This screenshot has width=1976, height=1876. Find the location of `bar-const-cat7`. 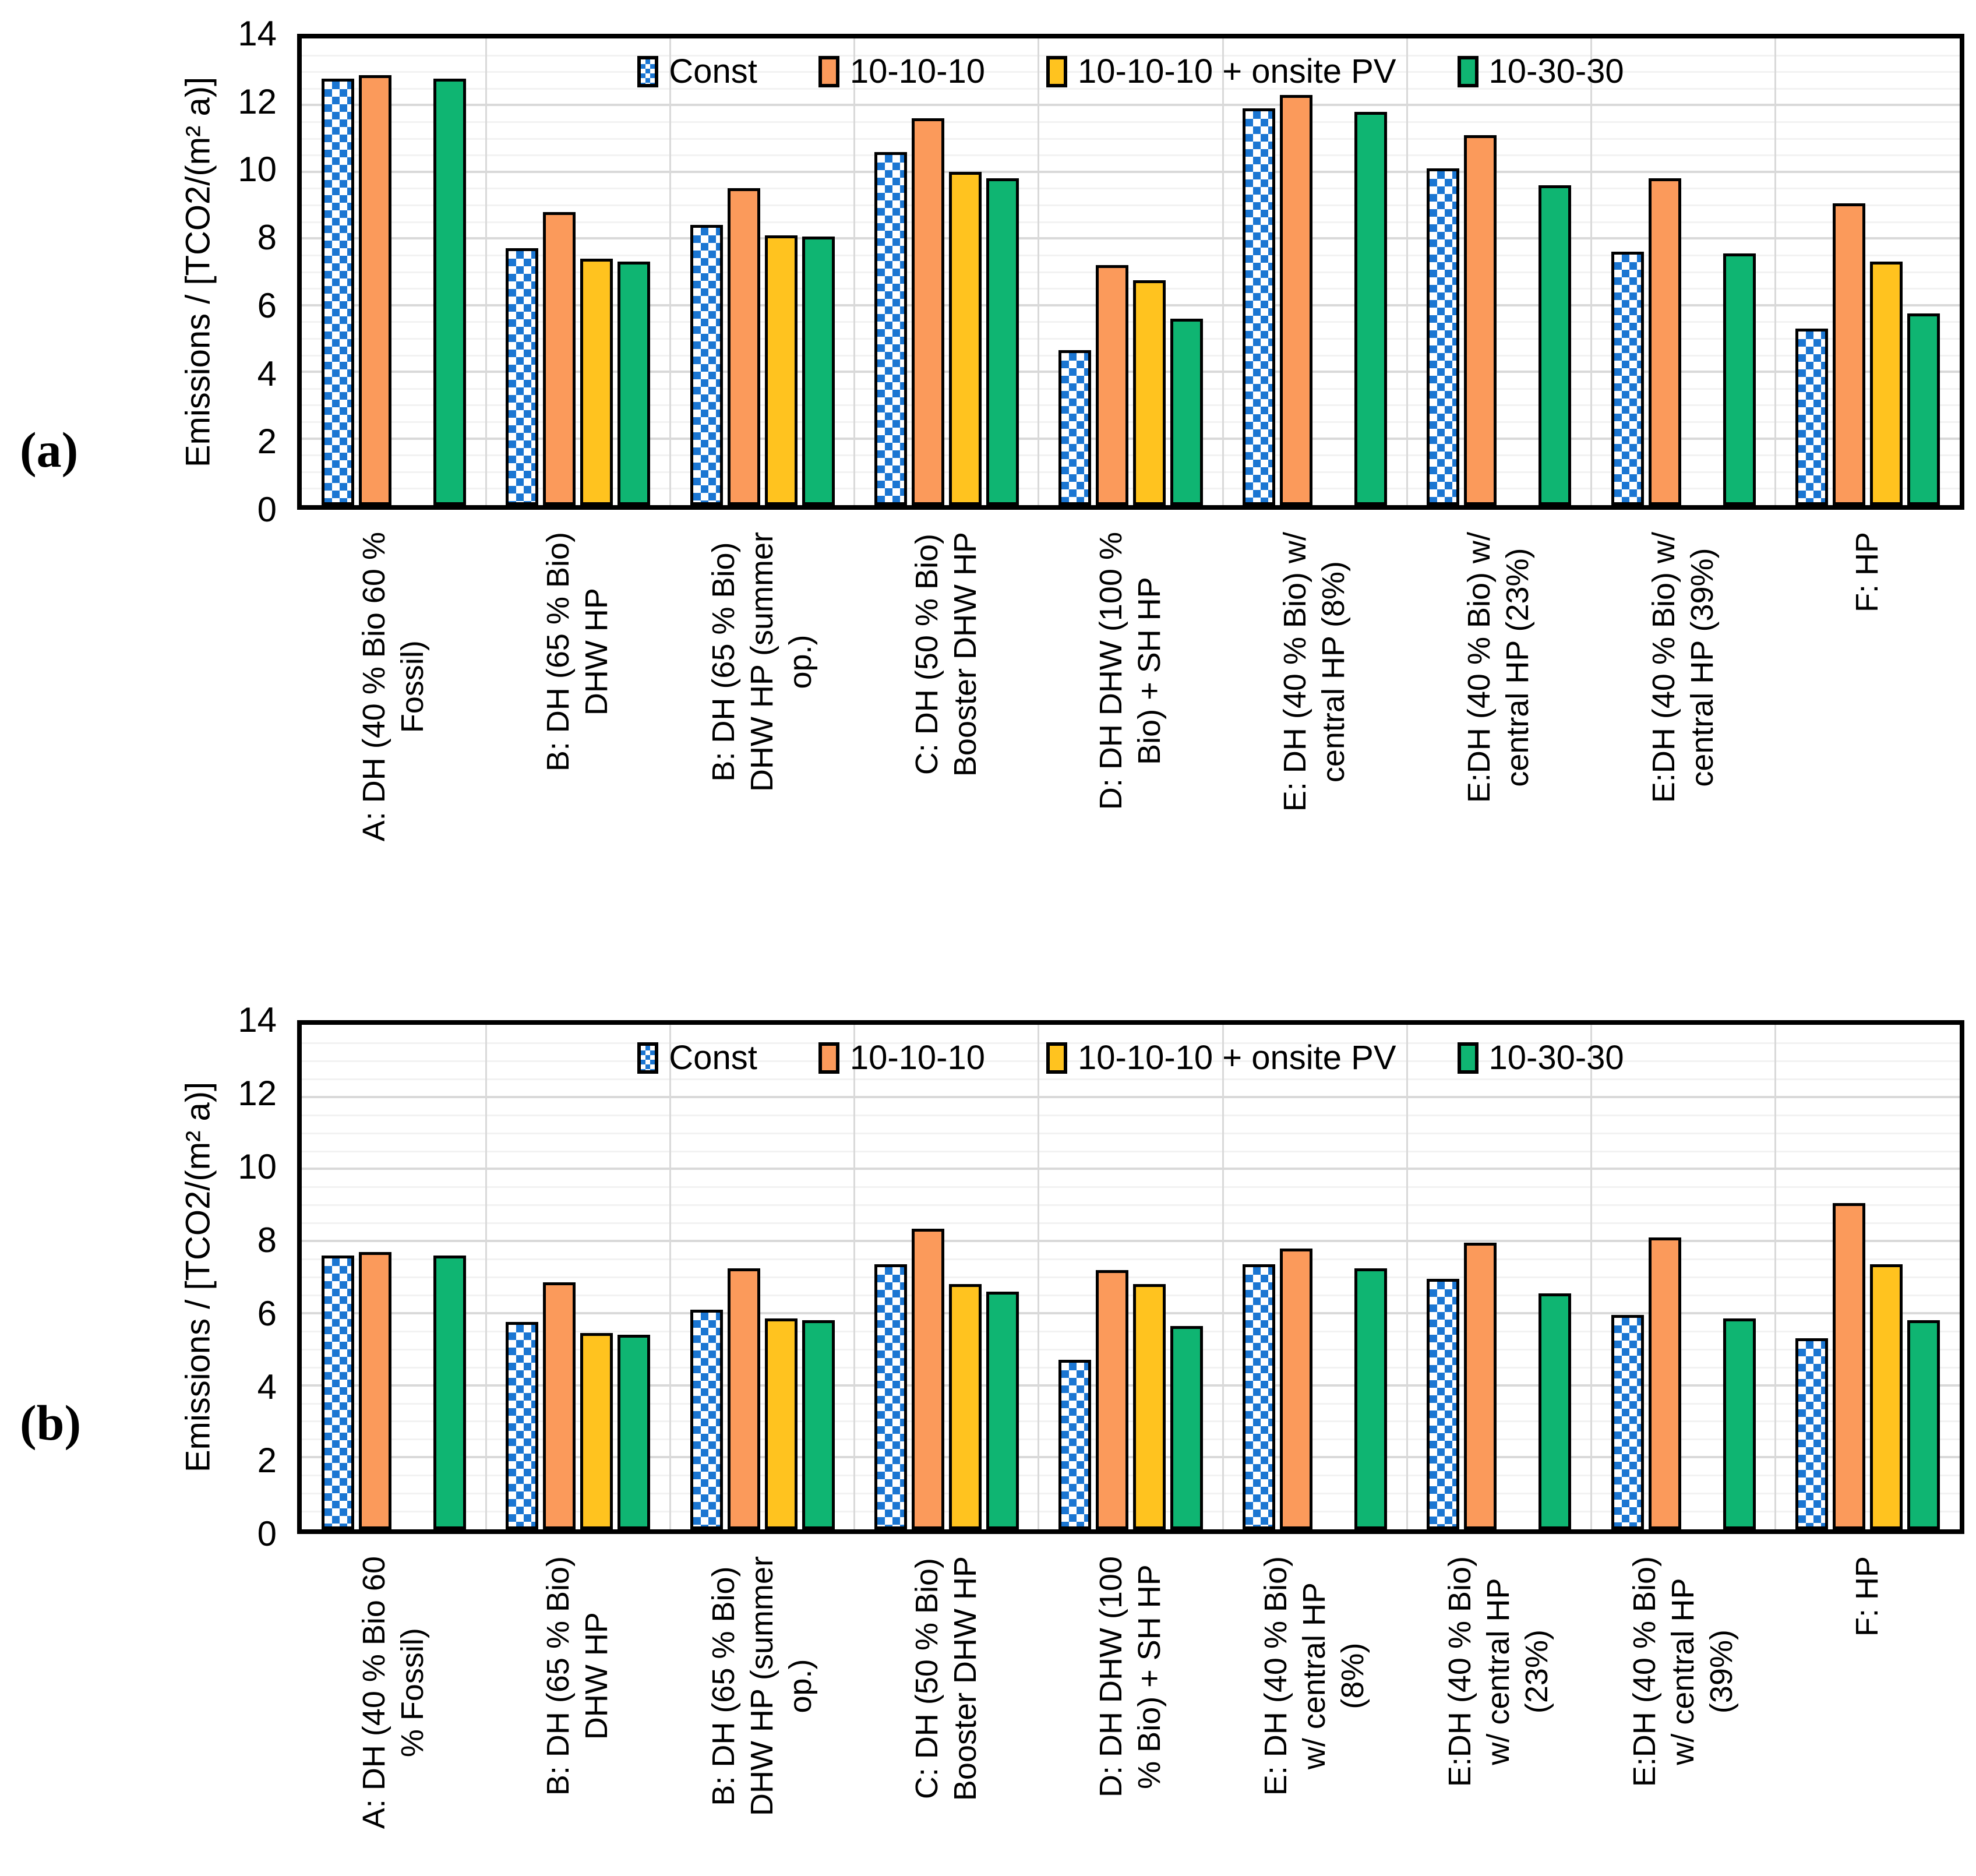

bar-const-cat7 is located at coordinates (1443, 336).